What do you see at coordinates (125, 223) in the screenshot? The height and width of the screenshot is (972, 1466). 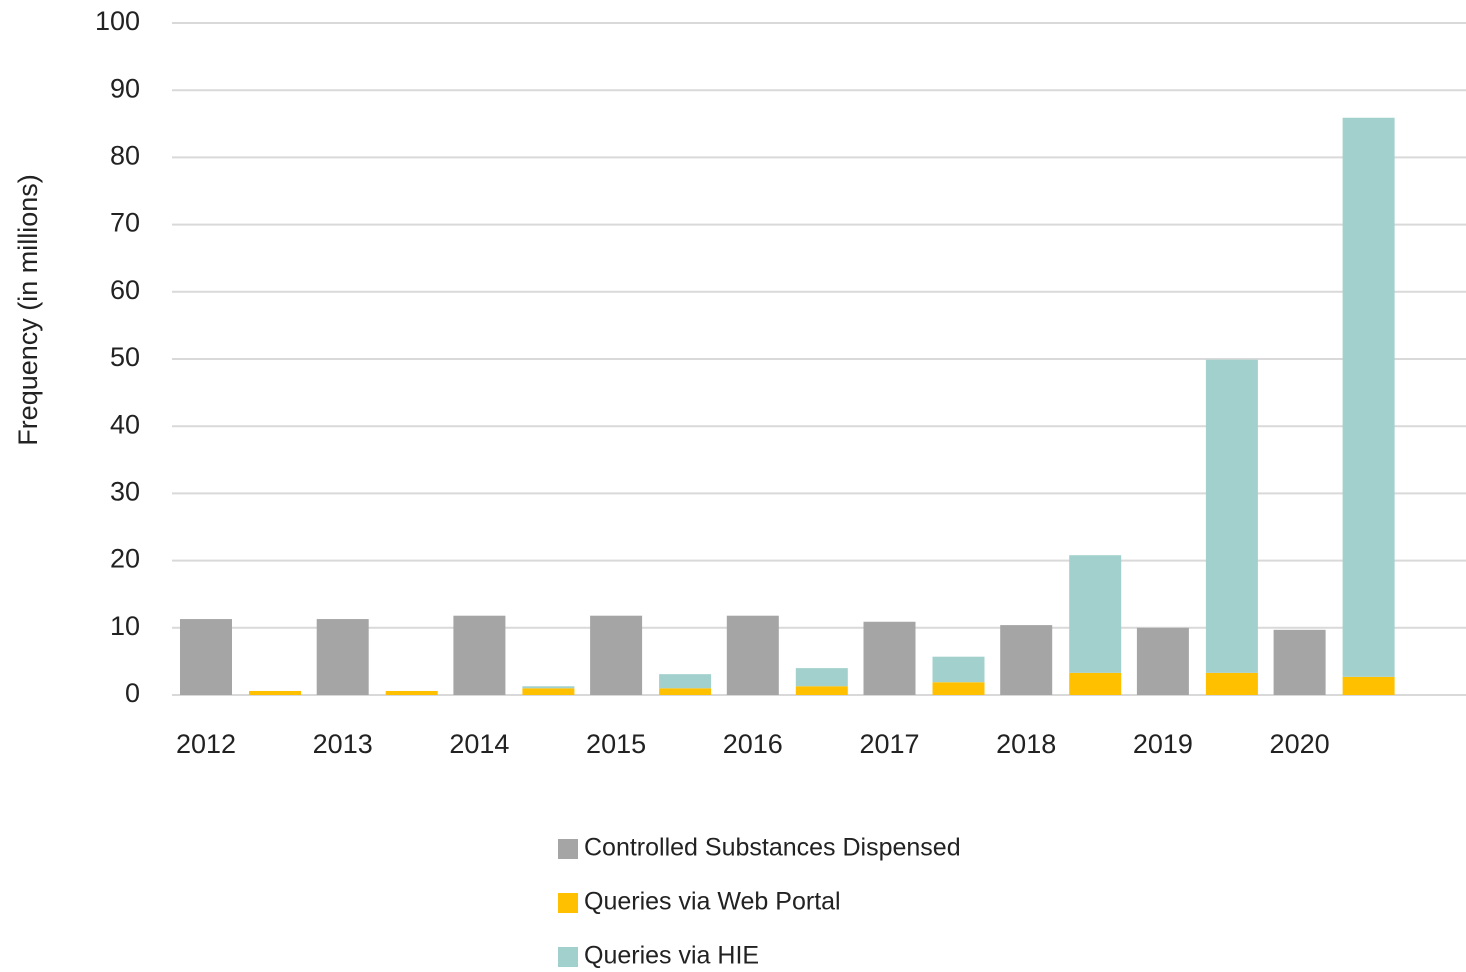 I see `y-tick-label: 70` at bounding box center [125, 223].